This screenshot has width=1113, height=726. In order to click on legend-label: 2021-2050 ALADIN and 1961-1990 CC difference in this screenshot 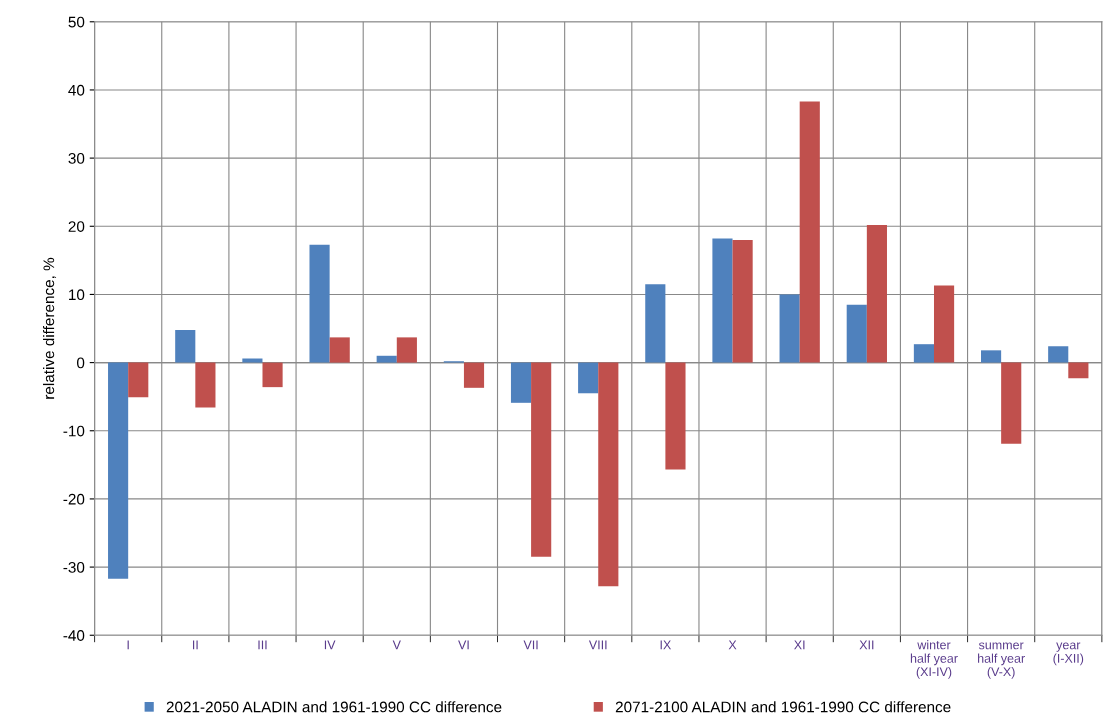, I will do `click(334, 707)`.